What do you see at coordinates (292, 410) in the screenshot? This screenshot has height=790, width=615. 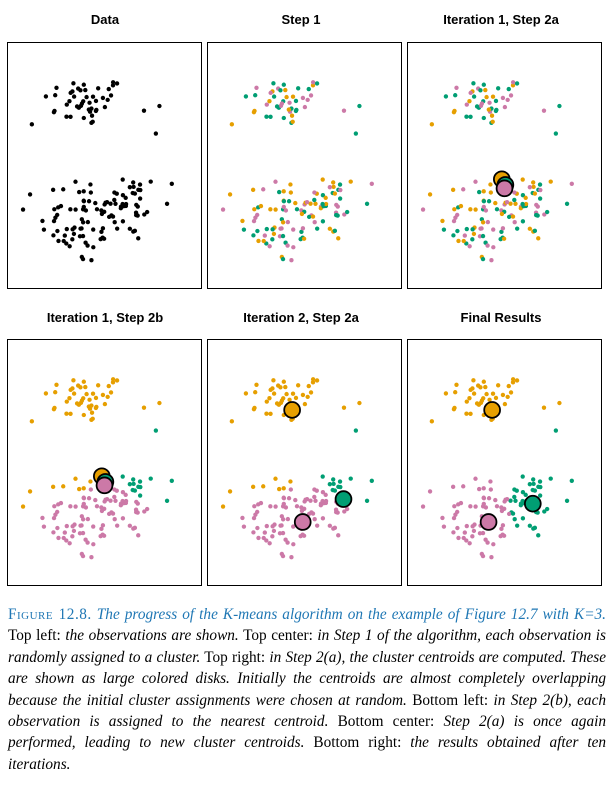 I see `iter2-centroid-orange` at bounding box center [292, 410].